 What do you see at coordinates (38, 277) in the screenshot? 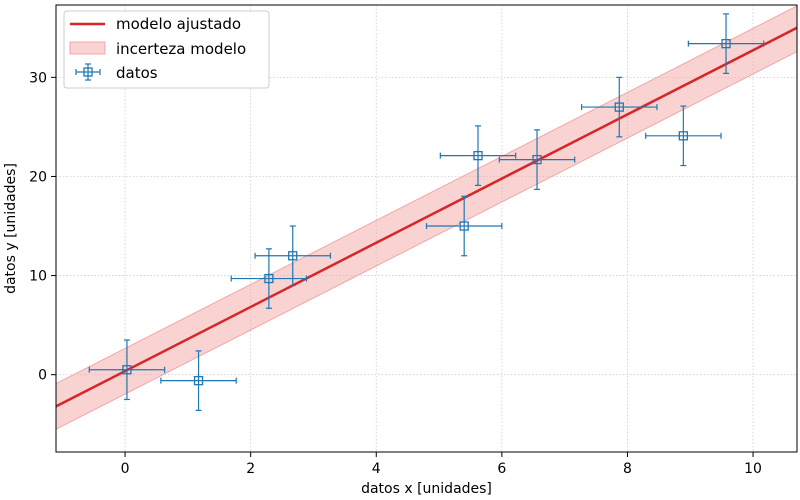
I see `y-tick-label: 10` at bounding box center [38, 277].